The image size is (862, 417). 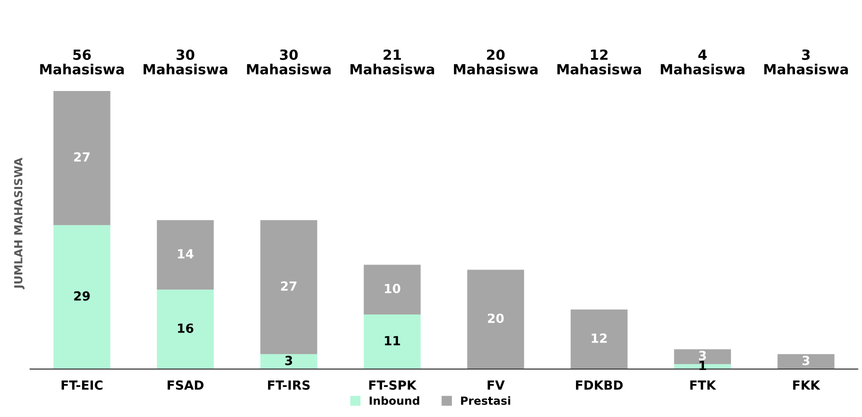 I want to click on text: 21 Mahasiswa, so click(x=392, y=61).